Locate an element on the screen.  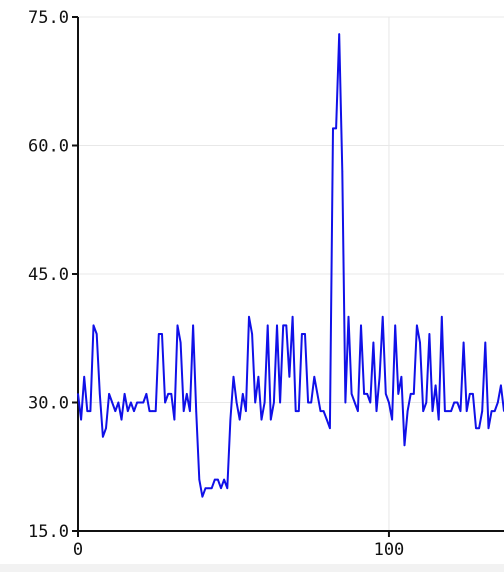
x-tick-label: 0 is located at coordinates (78, 550).